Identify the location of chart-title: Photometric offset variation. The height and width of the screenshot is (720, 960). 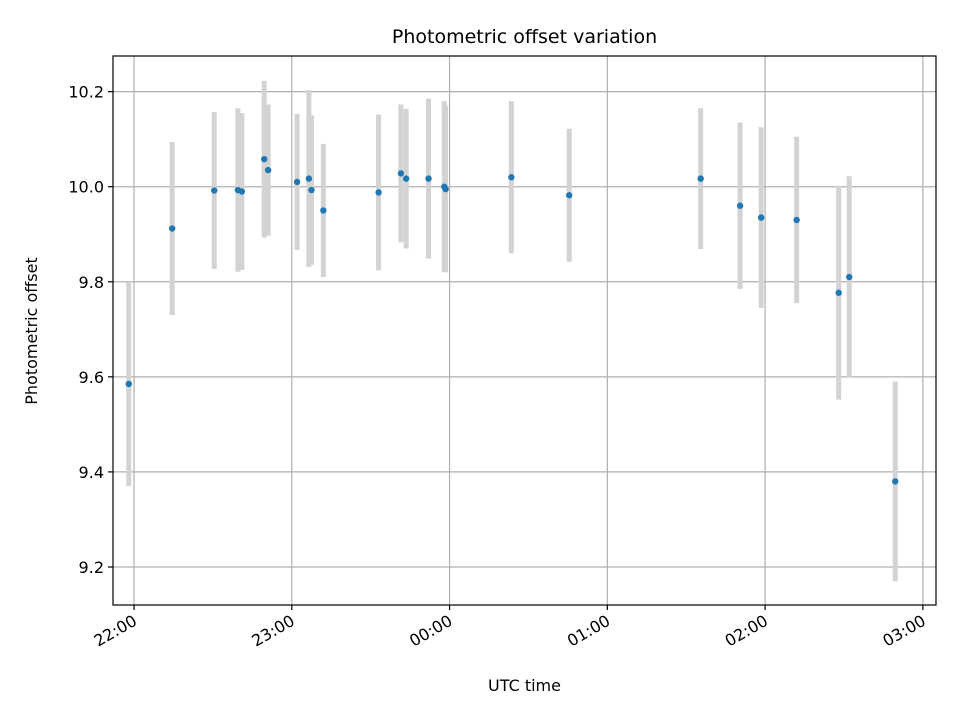
(524, 37).